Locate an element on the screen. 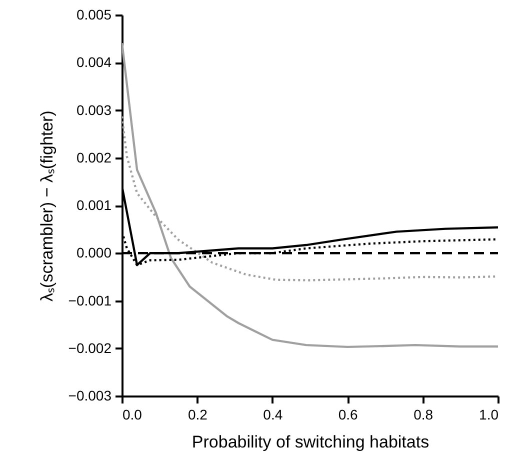 Image resolution: width=517 pixels, height=465 pixels. y-tick-label: −0.001 is located at coordinates (90, 300).